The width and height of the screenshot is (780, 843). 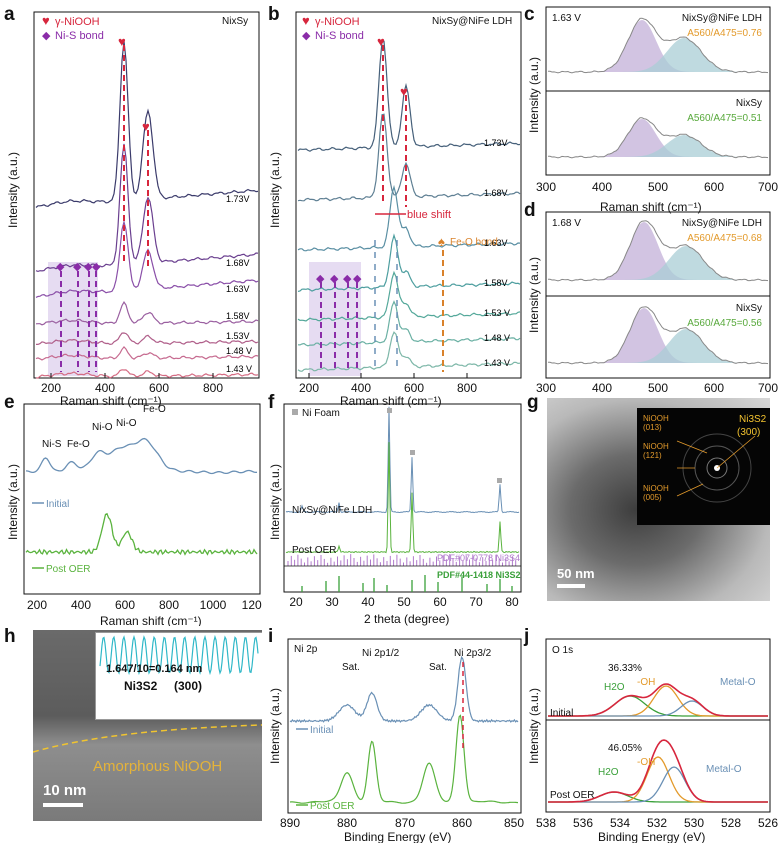 What do you see at coordinates (141, 686) in the screenshot?
I see `panel-h-phase: Ni3S2` at bounding box center [141, 686].